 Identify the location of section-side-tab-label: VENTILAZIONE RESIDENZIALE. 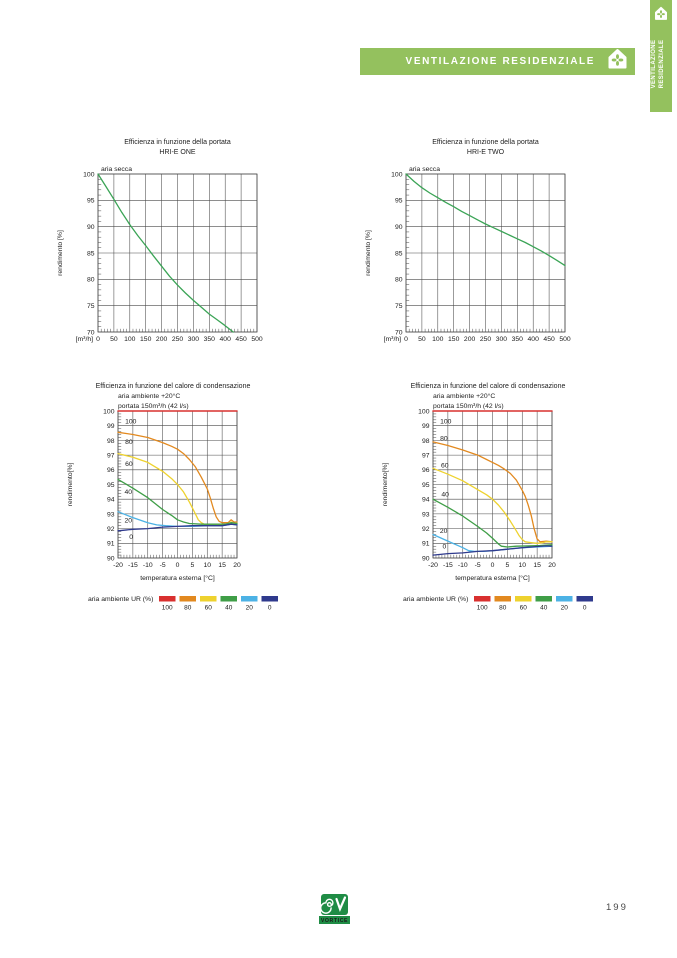
(661, 64).